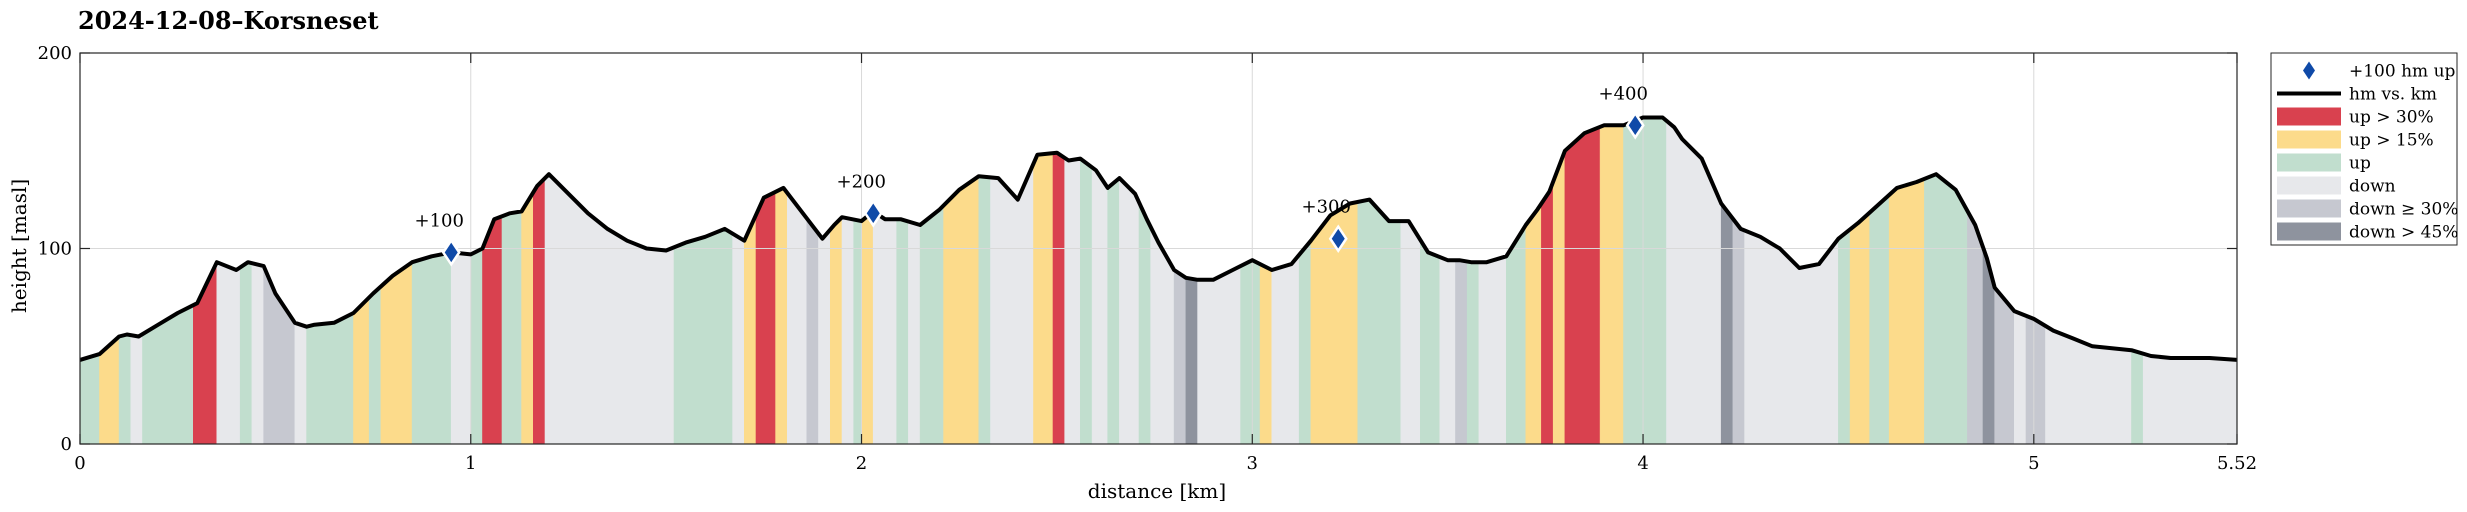 The image size is (2467, 512). What do you see at coordinates (1326, 207) in the screenshot?
I see `hm-marker-label: +300` at bounding box center [1326, 207].